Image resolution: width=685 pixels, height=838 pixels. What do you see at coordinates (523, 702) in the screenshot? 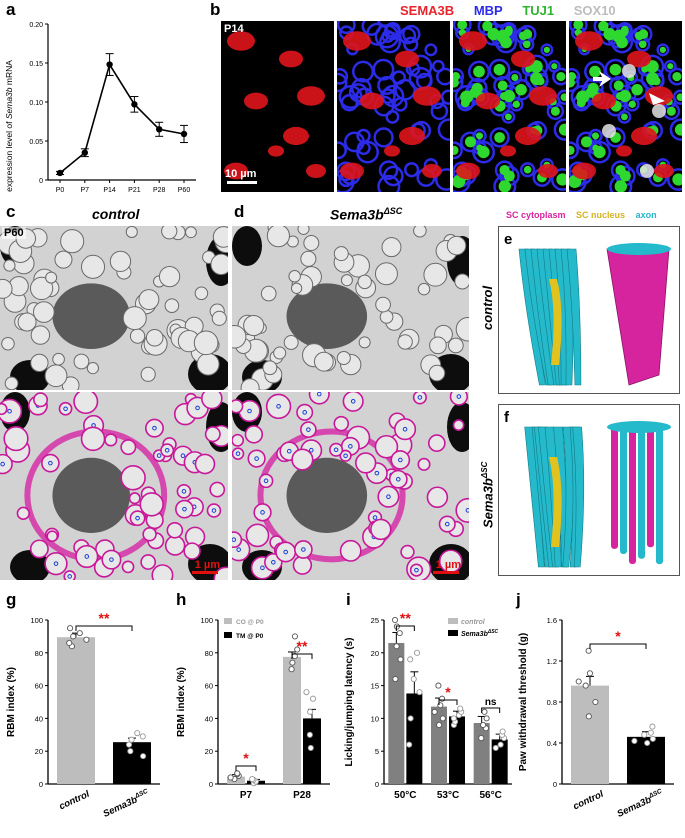
I see `chart-j-ylabel: Paw withdrawal threshold (g)` at bounding box center [523, 702].